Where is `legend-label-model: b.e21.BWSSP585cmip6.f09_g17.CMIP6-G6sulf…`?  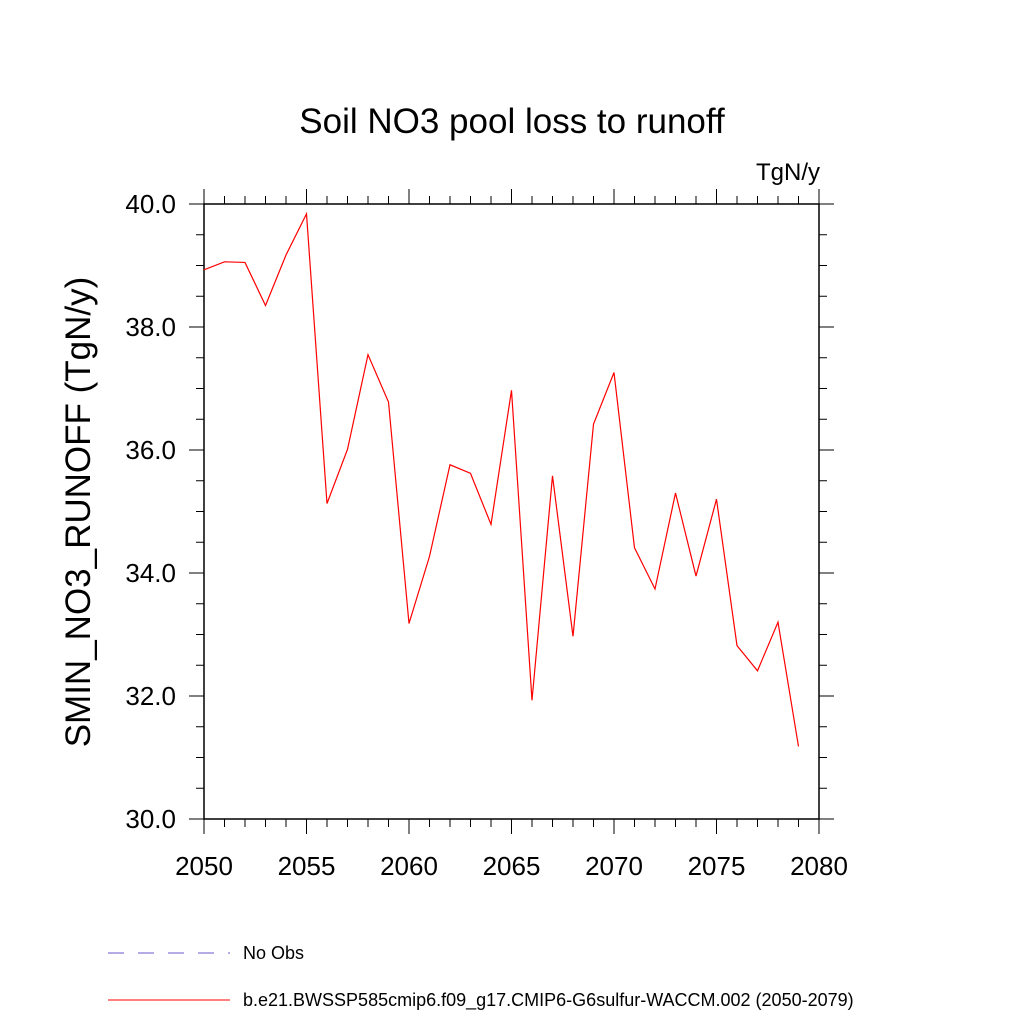 legend-label-model: b.e21.BWSSP585cmip6.f09_g17.CMIP6-G6sulf… is located at coordinates (548, 1000).